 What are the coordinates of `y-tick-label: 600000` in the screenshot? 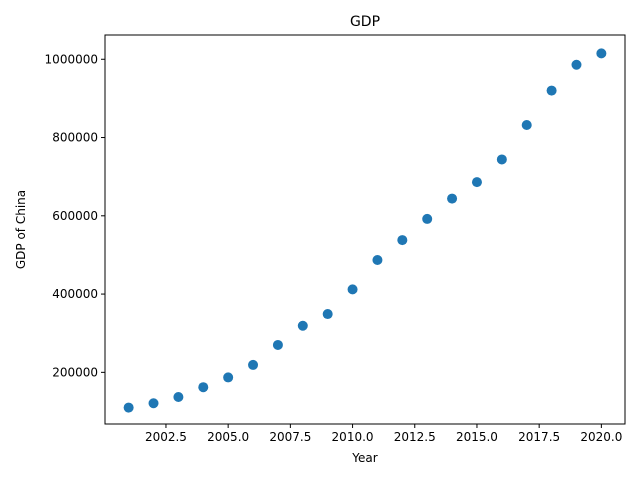 It's located at (75, 216).